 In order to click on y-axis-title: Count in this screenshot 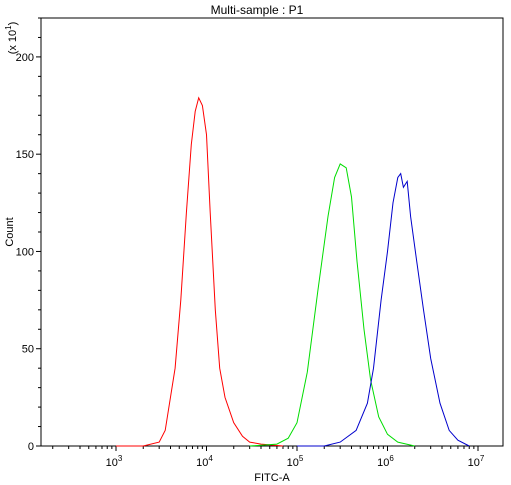, I will do `click(10, 231)`.